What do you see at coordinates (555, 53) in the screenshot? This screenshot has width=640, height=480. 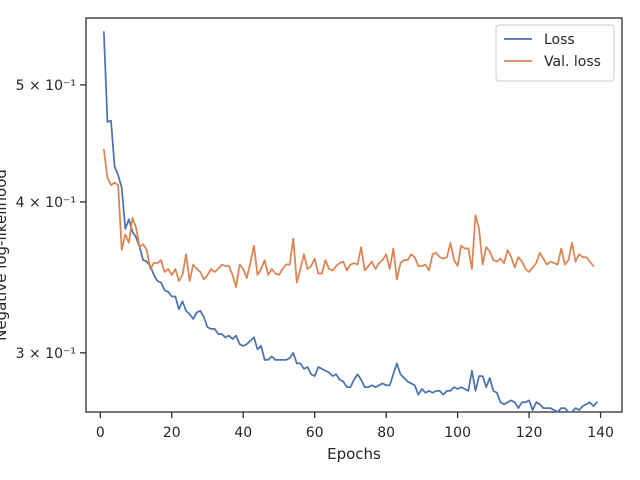 I see `legend: Loss Val. loss` at bounding box center [555, 53].